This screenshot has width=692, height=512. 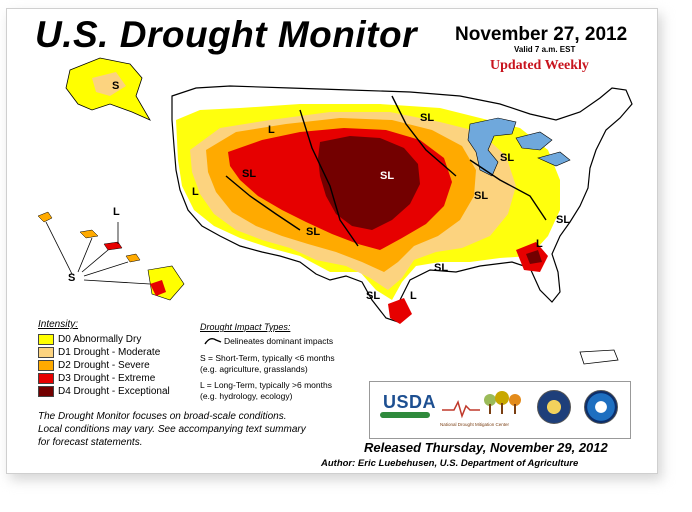 What do you see at coordinates (266, 385) in the screenshot?
I see `impact-long-1: L = Long-Term, typically >6 months` at bounding box center [266, 385].